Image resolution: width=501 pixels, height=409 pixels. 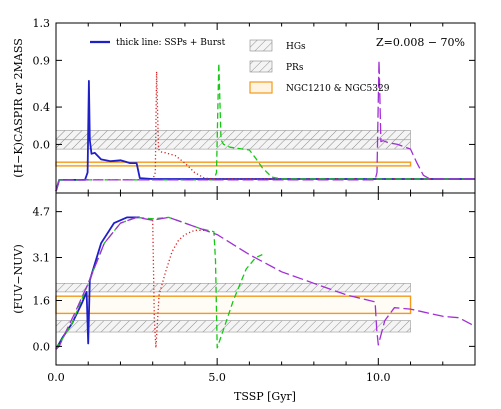 I want to click on top-y-axis-label: (H−K)CASPIR or 2MASS, so click(x=18, y=108).